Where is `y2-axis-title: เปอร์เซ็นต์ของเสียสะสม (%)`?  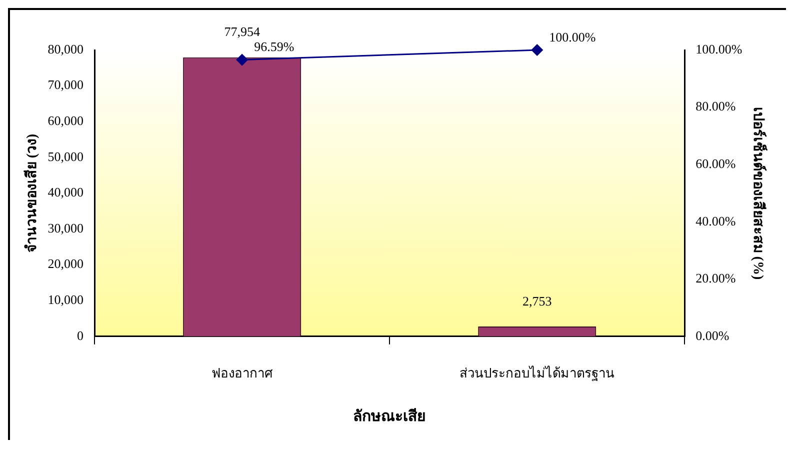 y2-axis-title: เปอร์เซ็นต์ของเสียสะสม (%) is located at coordinates (759, 193).